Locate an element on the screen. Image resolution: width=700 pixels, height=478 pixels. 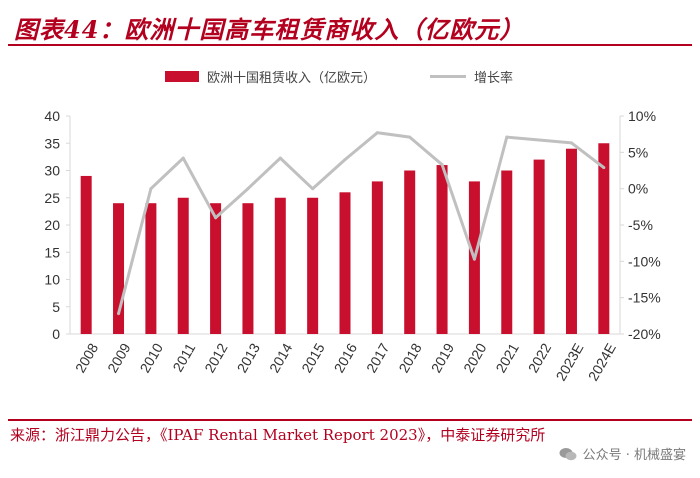
right-tick-label: 10% is located at coordinates (642, 116).